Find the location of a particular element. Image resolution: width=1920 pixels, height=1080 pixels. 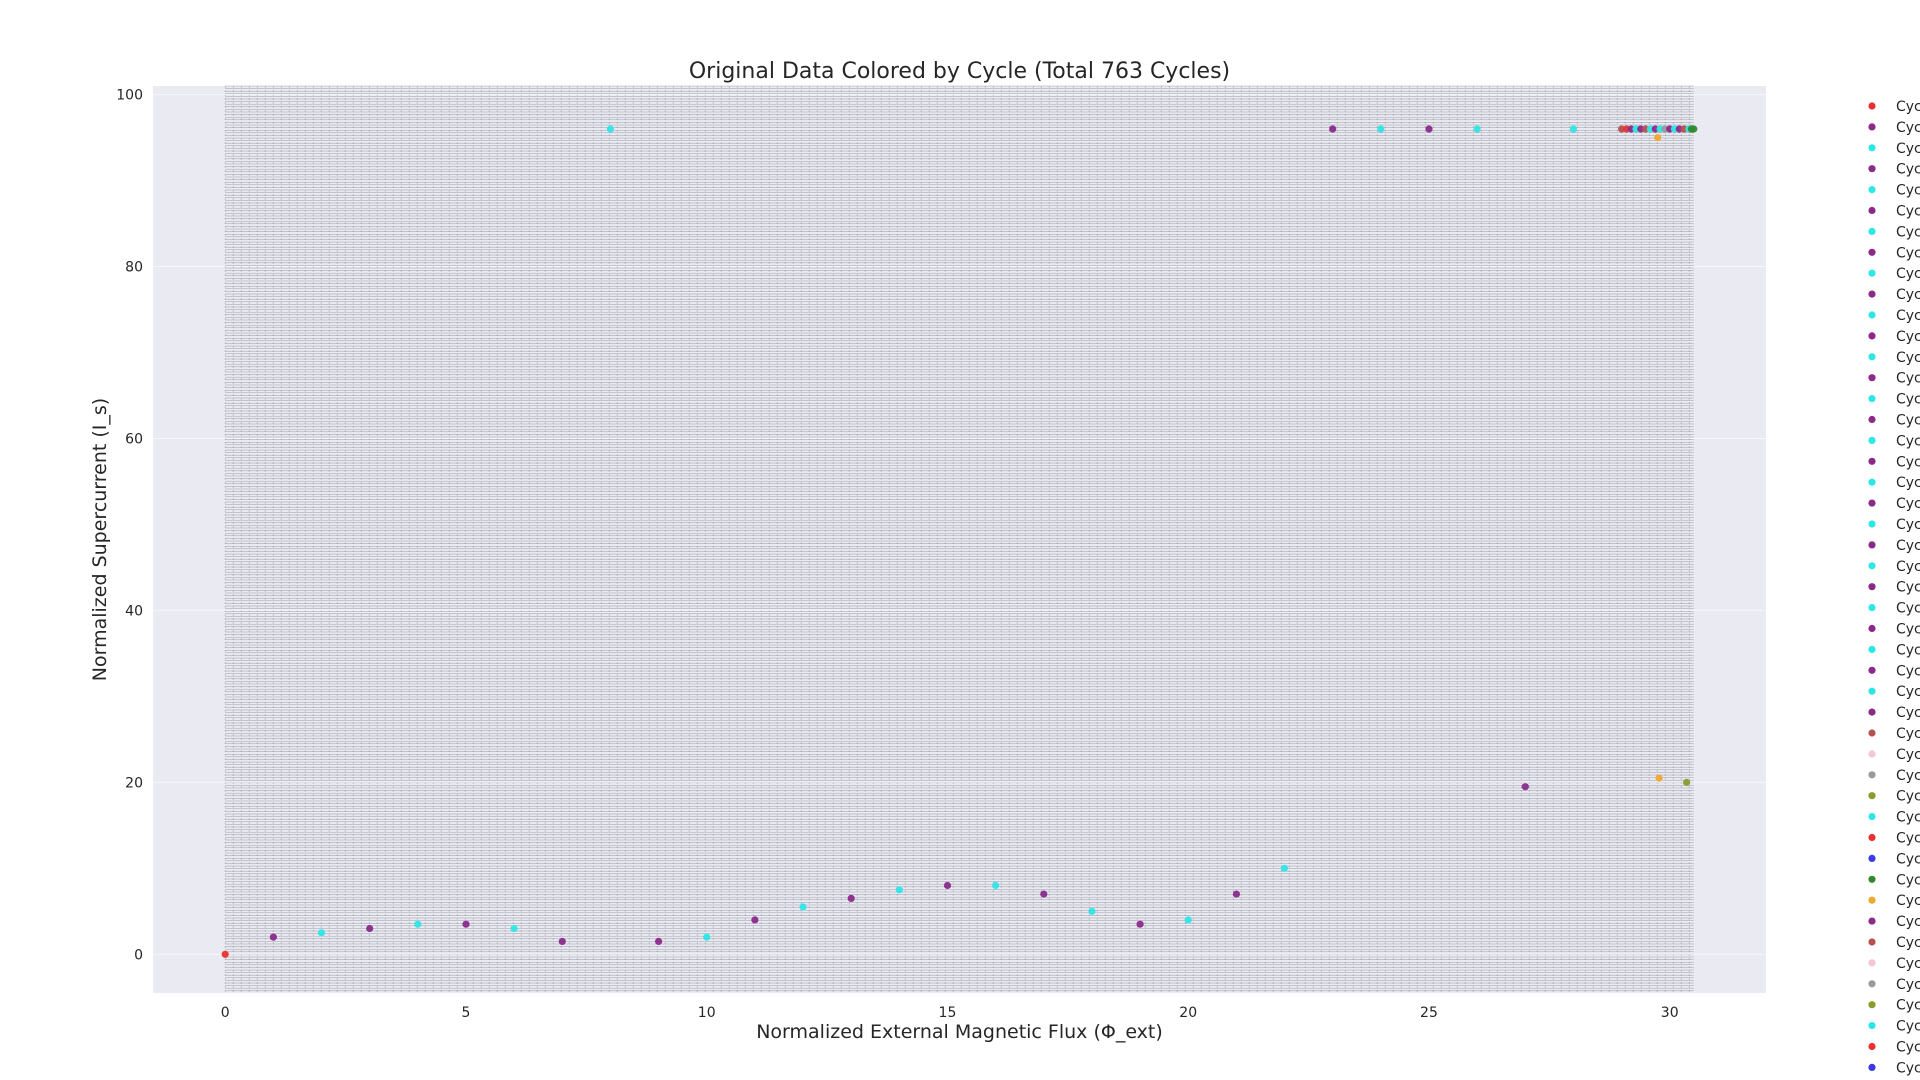

x-tick-label: 0 is located at coordinates (225, 1013).